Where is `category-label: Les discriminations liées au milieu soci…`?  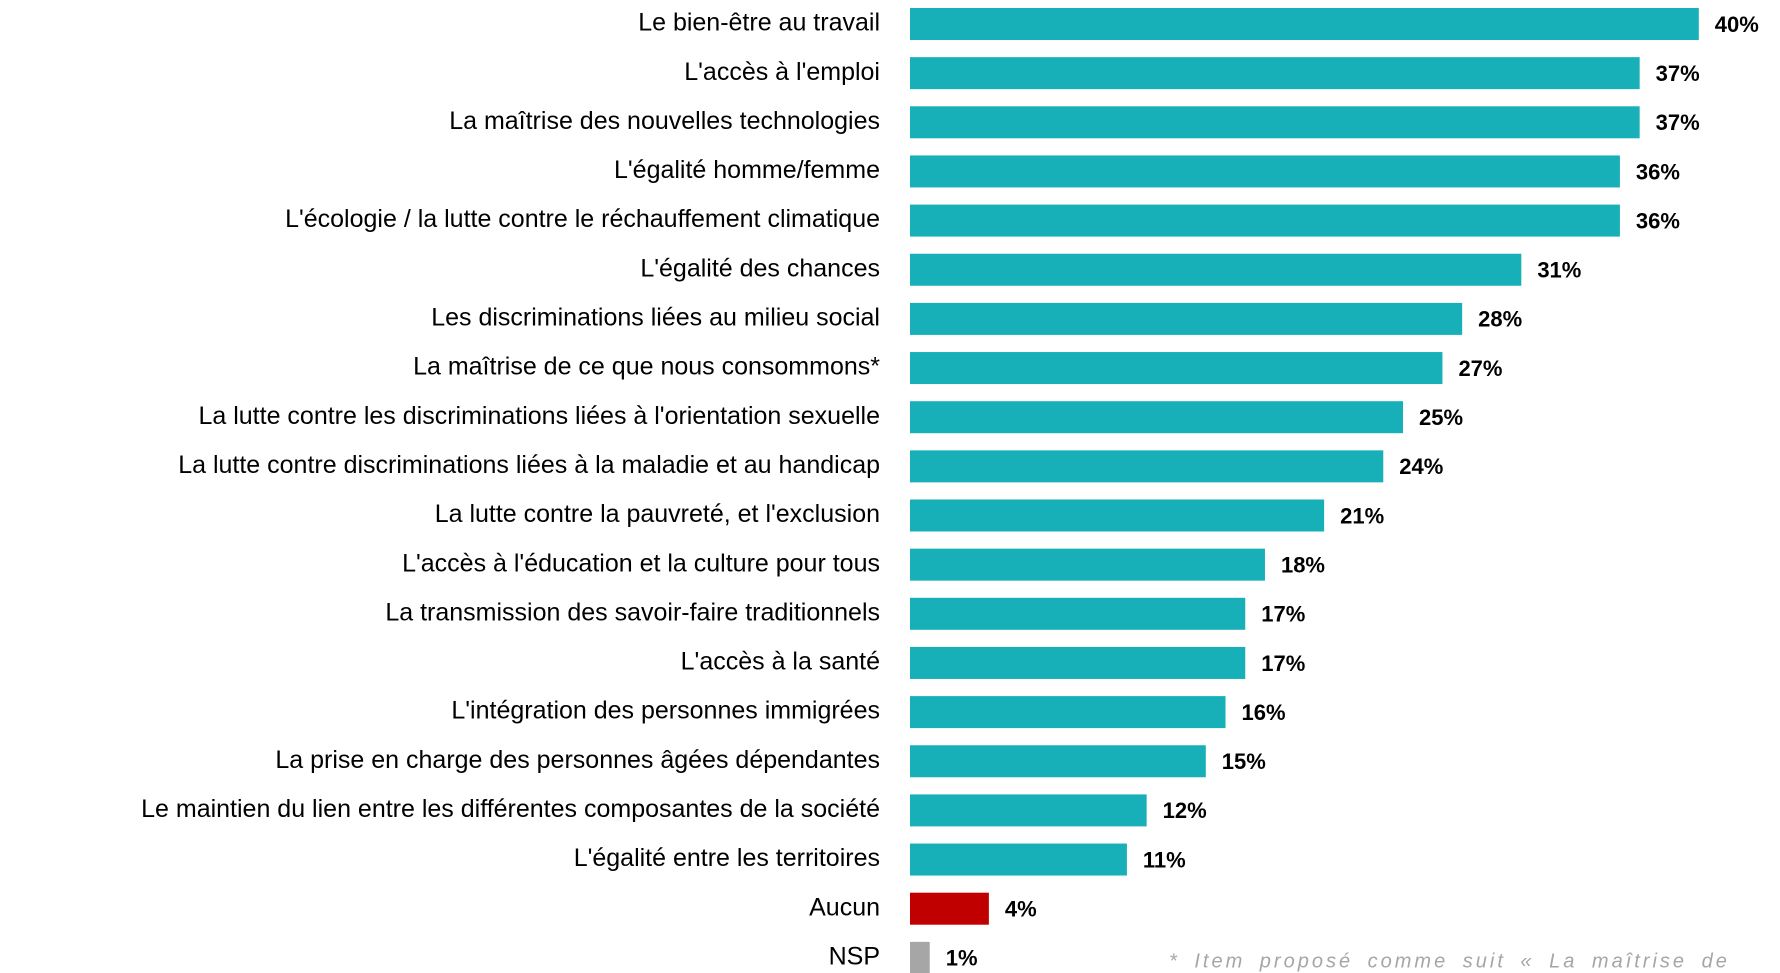
category-label: Les discriminations liées au milieu soci… is located at coordinates (655, 318).